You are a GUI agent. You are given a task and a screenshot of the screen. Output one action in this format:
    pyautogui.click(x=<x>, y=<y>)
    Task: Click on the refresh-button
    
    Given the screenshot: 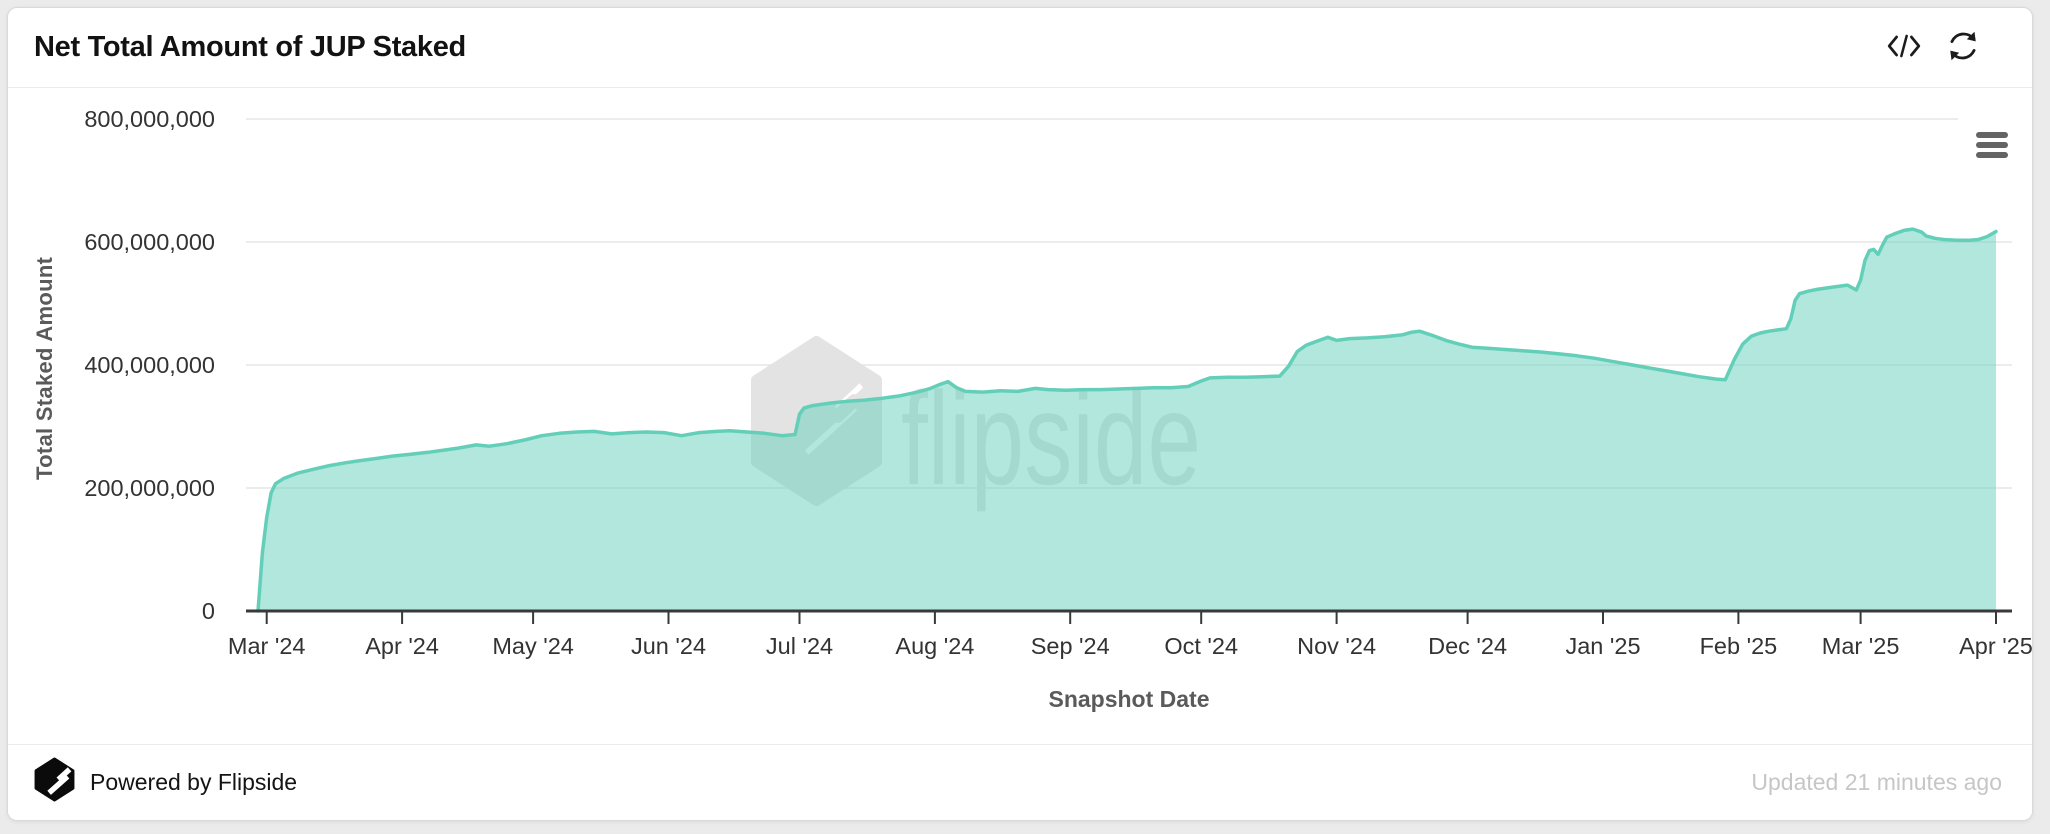 What is the action you would take?
    pyautogui.click(x=1963, y=47)
    